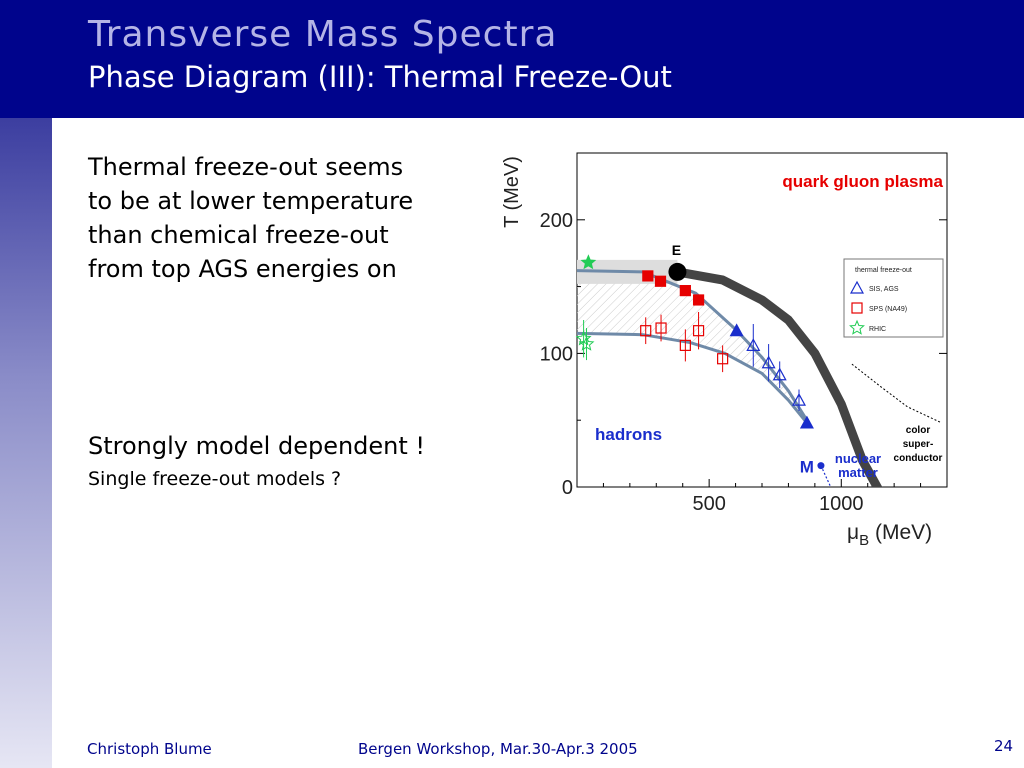 This screenshot has width=1024, height=768. Describe the element at coordinates (512, 192) in the screenshot. I see `y-axis-label: T (MeV)` at that location.